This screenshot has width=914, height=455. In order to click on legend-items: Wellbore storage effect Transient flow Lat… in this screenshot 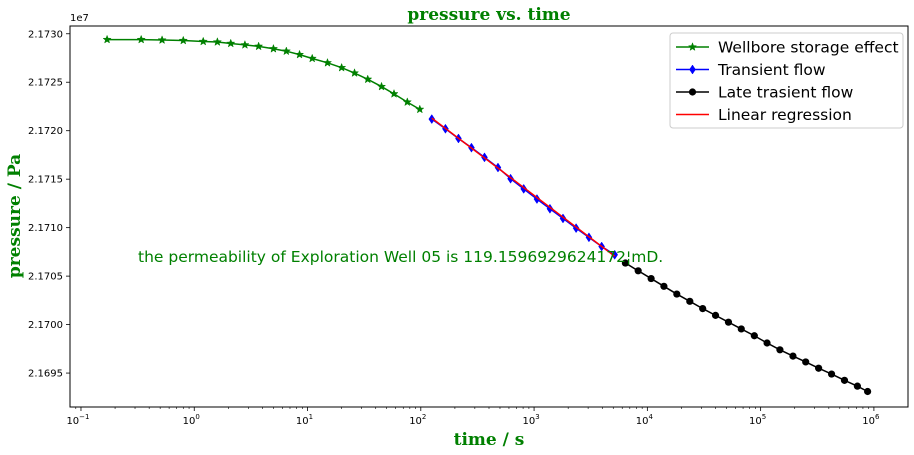, I will do `click(787, 81)`.